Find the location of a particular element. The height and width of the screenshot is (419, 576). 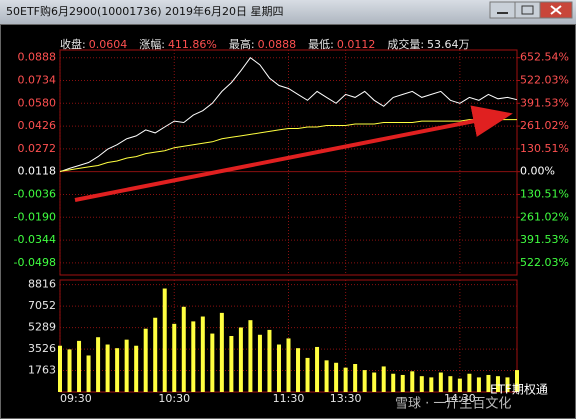

stat-value: 0.0604 is located at coordinates (108, 44).